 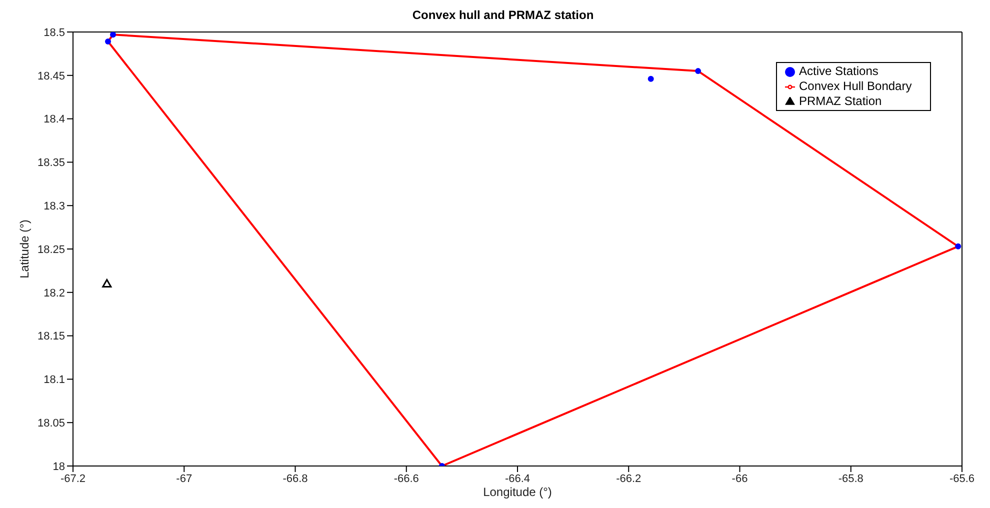 I want to click on y-tick-label: 18.05, so click(x=51, y=424).